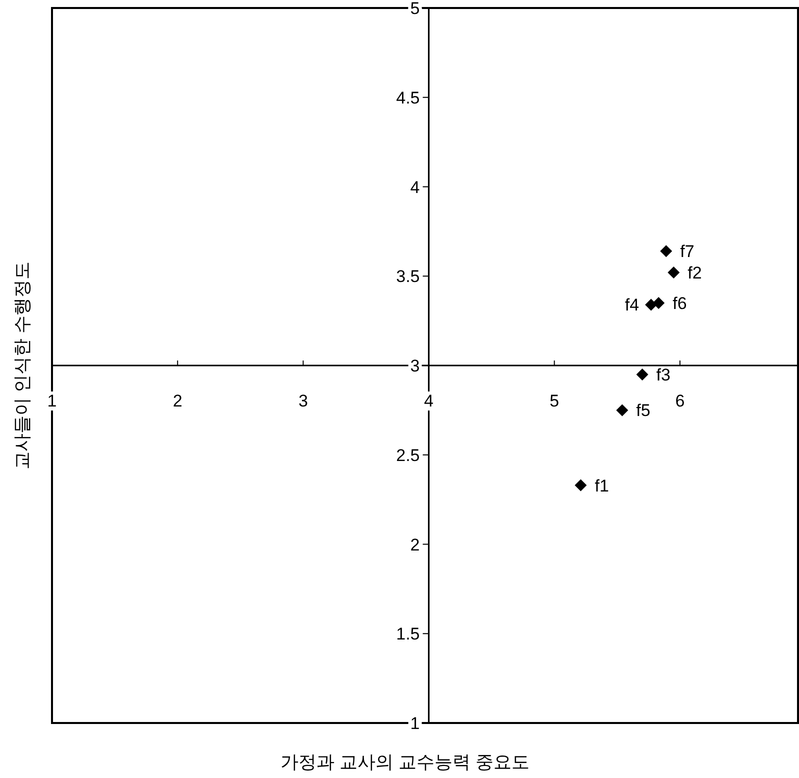  Describe the element at coordinates (415, 723) in the screenshot. I see `y-tick-label: 1` at that location.